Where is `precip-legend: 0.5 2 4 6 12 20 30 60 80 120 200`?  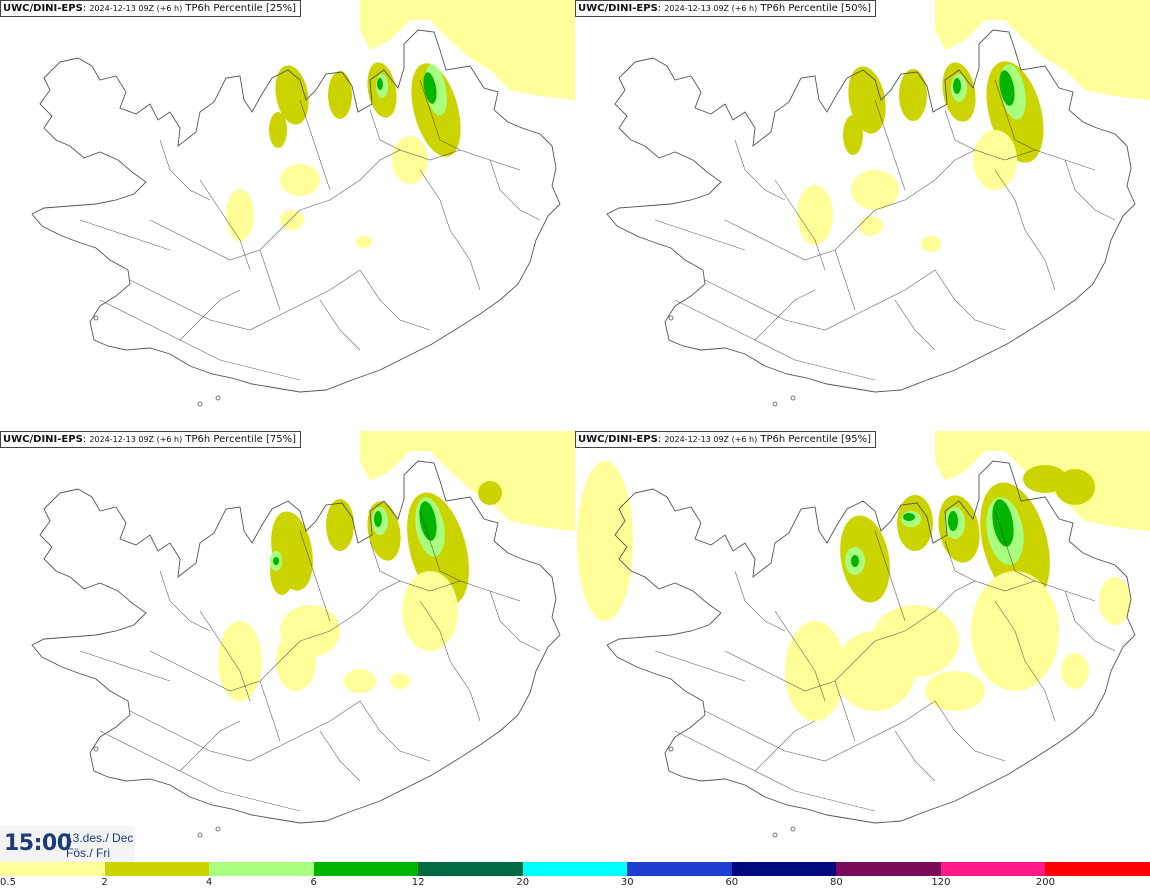
precip-legend: 0.5 2 4 6 12 20 30 60 80 120 200 is located at coordinates (575, 876).